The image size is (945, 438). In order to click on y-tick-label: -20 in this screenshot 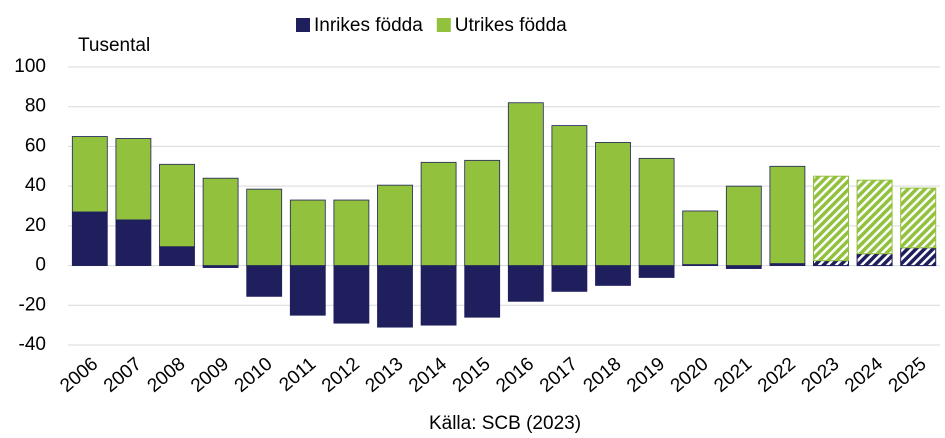, I will do `click(32, 304)`.